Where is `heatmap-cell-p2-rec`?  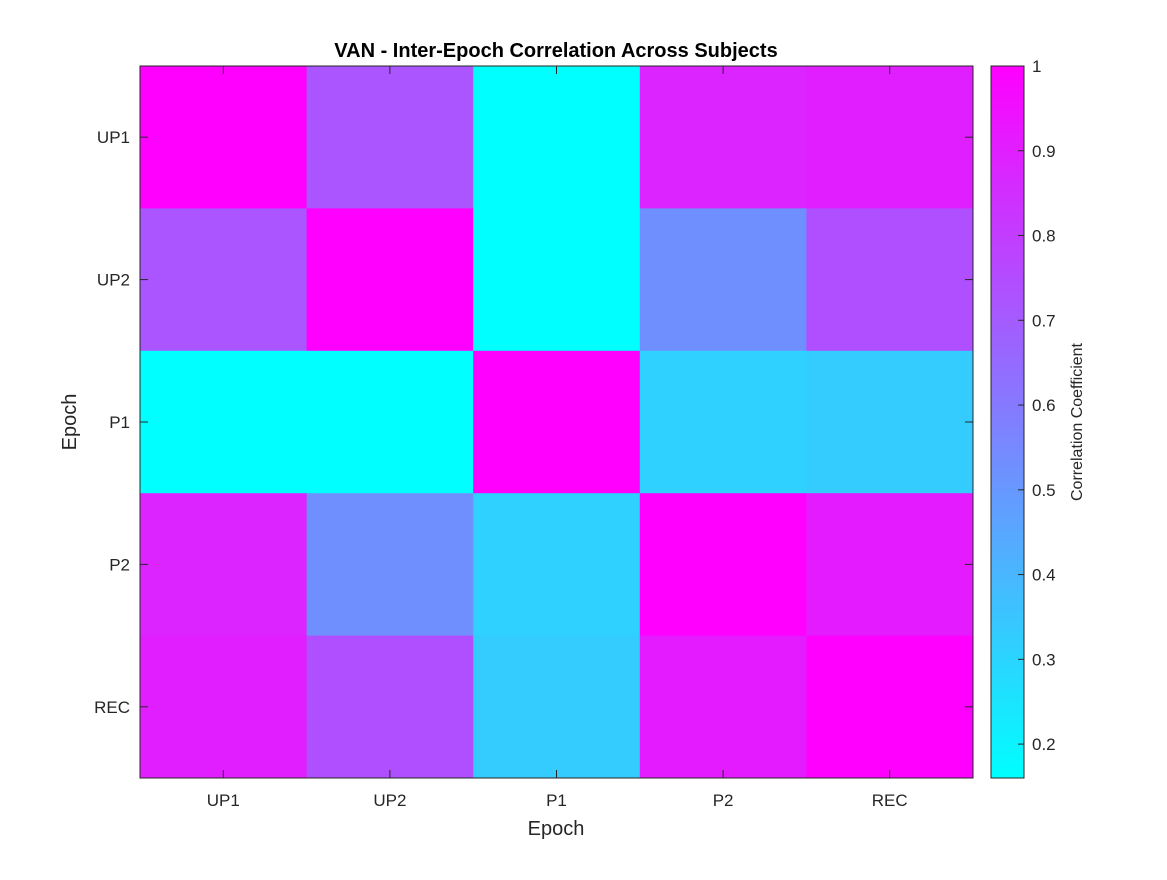
heatmap-cell-p2-rec is located at coordinates (890, 565).